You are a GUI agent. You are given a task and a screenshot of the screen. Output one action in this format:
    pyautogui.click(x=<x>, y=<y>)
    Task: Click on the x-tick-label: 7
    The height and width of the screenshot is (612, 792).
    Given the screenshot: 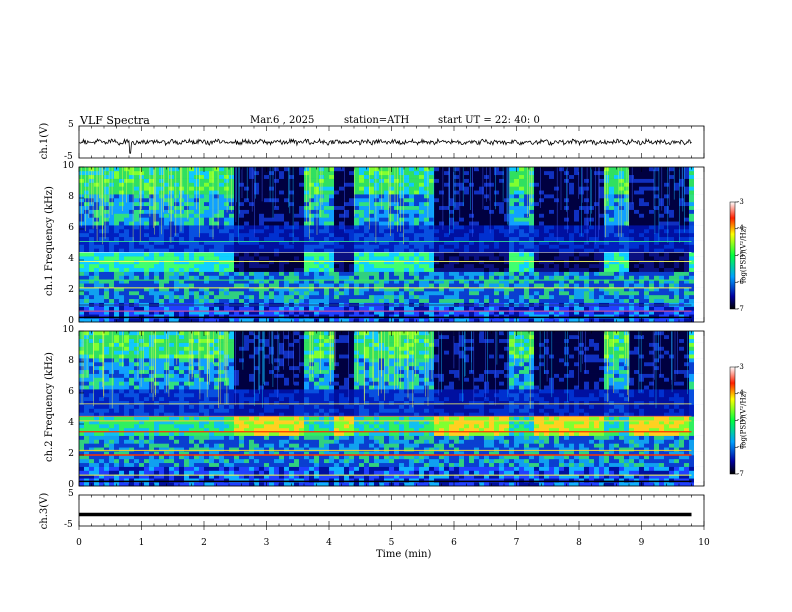 What is the action you would take?
    pyautogui.click(x=516, y=543)
    